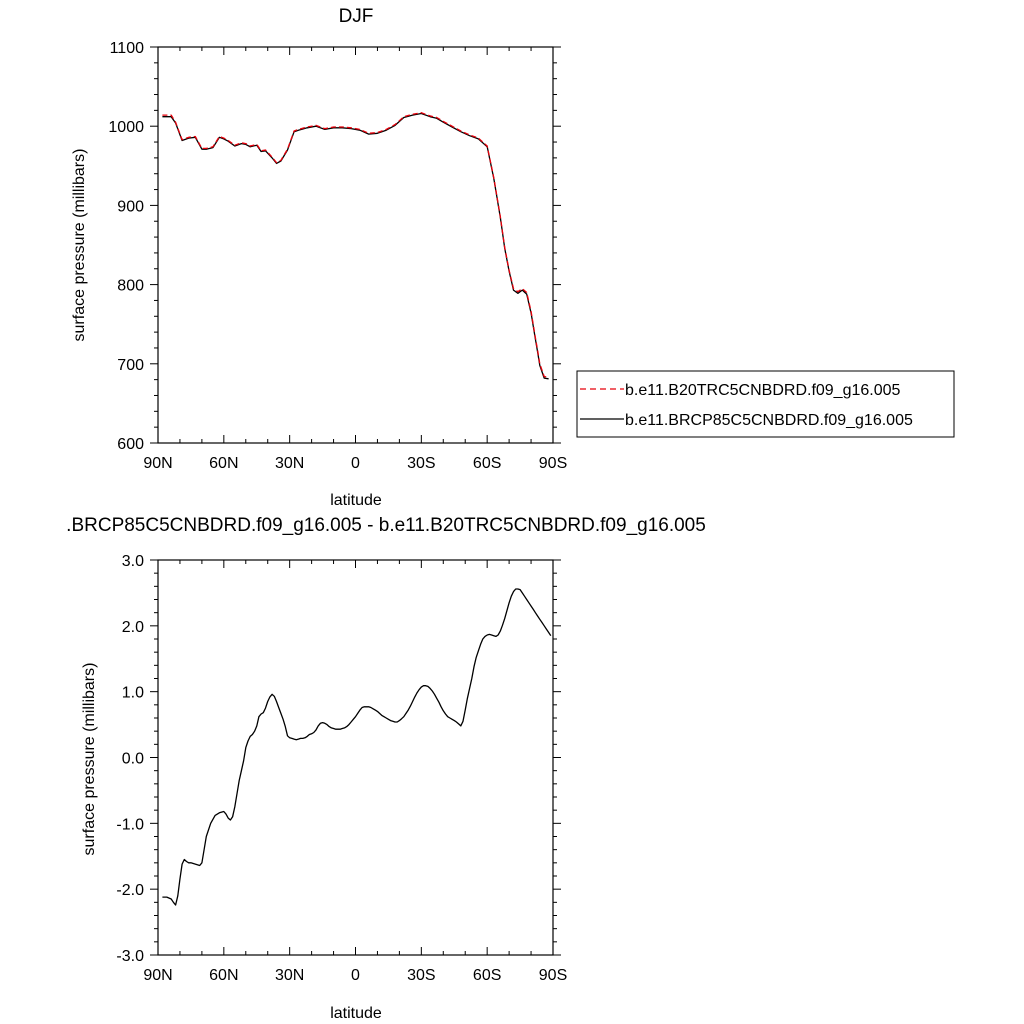  Describe the element at coordinates (130, 444) in the screenshot. I see `chart-top-y-tick-label: 600` at that location.